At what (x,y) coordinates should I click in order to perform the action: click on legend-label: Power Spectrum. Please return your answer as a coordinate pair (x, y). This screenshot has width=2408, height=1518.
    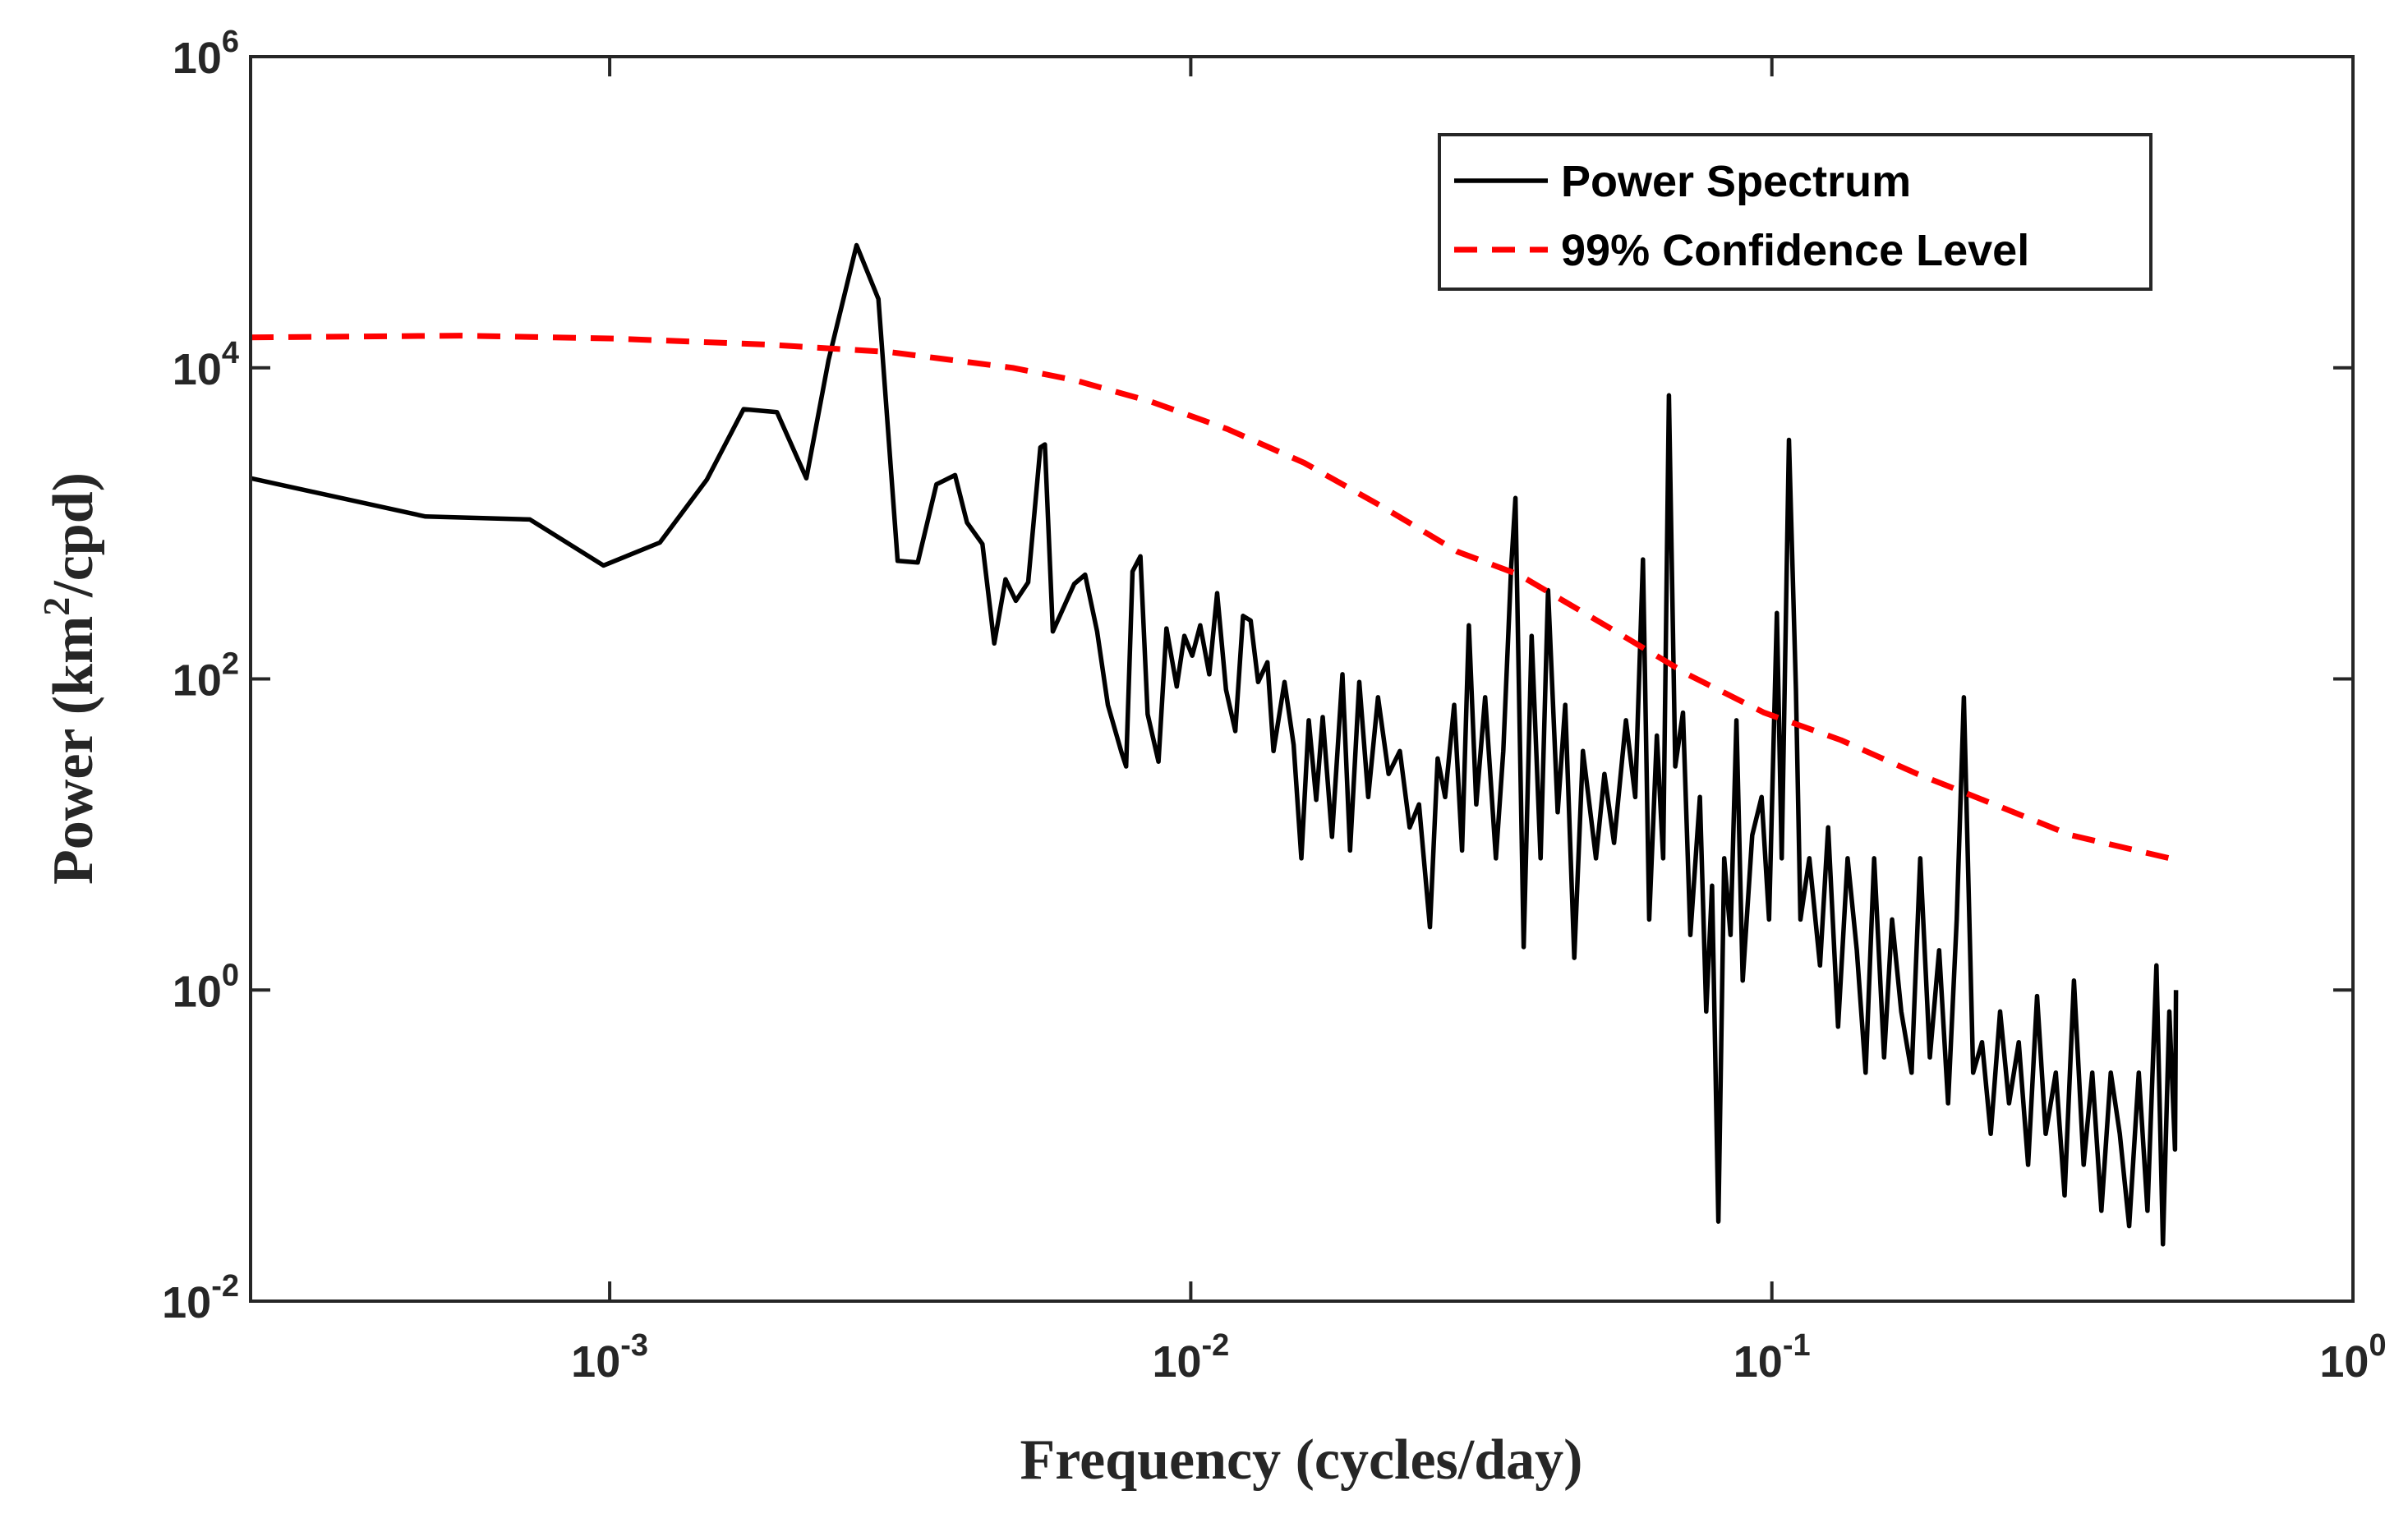
    Looking at the image, I should click on (1736, 181).